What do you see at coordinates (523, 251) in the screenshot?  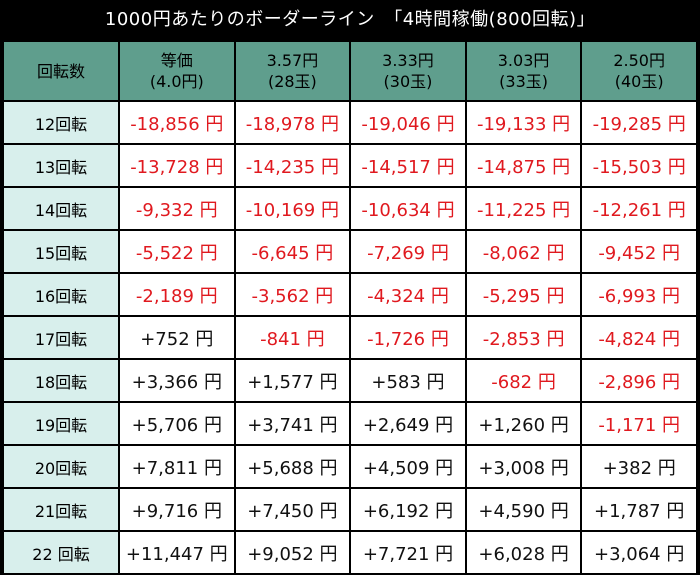 I see `value-cell: -8,062 円` at bounding box center [523, 251].